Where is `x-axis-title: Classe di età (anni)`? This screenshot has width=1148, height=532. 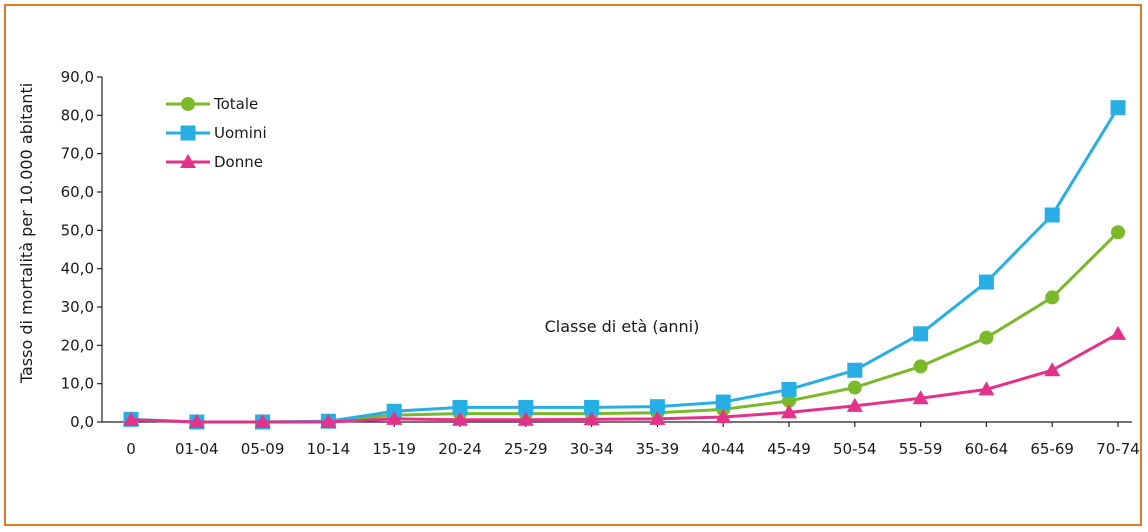 x-axis-title: Classe di età (anni) is located at coordinates (622, 326).